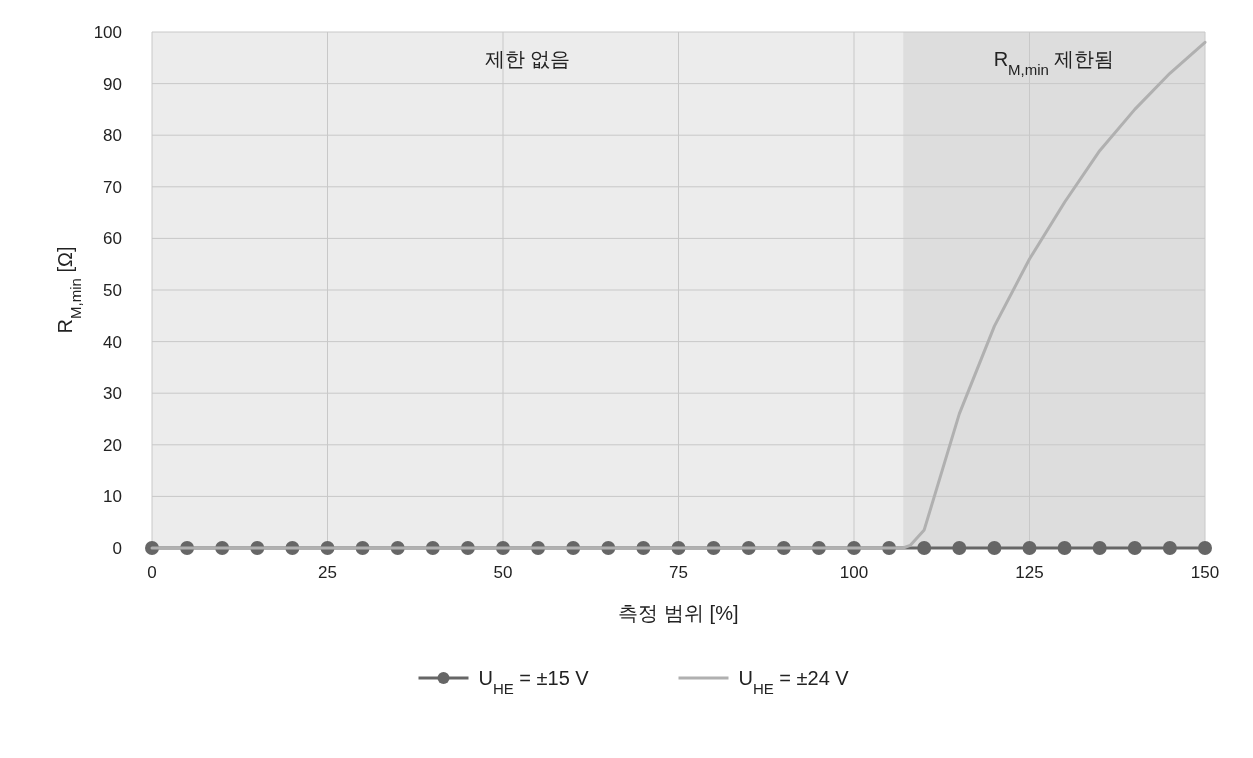  I want to click on y-tick-label: 0, so click(117, 548).